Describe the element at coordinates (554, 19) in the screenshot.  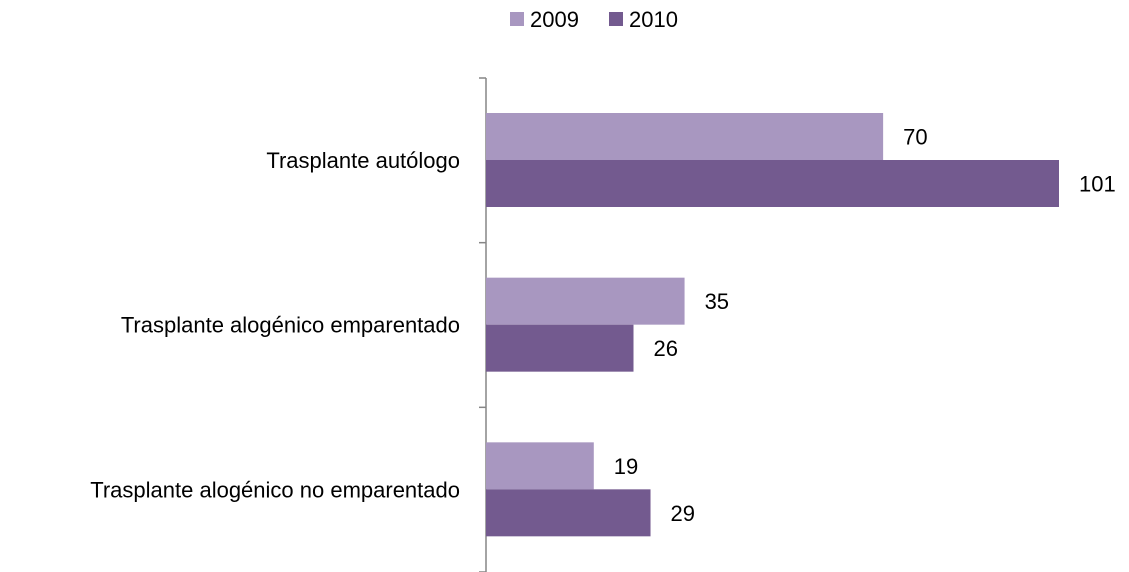
I see `legend-label: 2009` at that location.